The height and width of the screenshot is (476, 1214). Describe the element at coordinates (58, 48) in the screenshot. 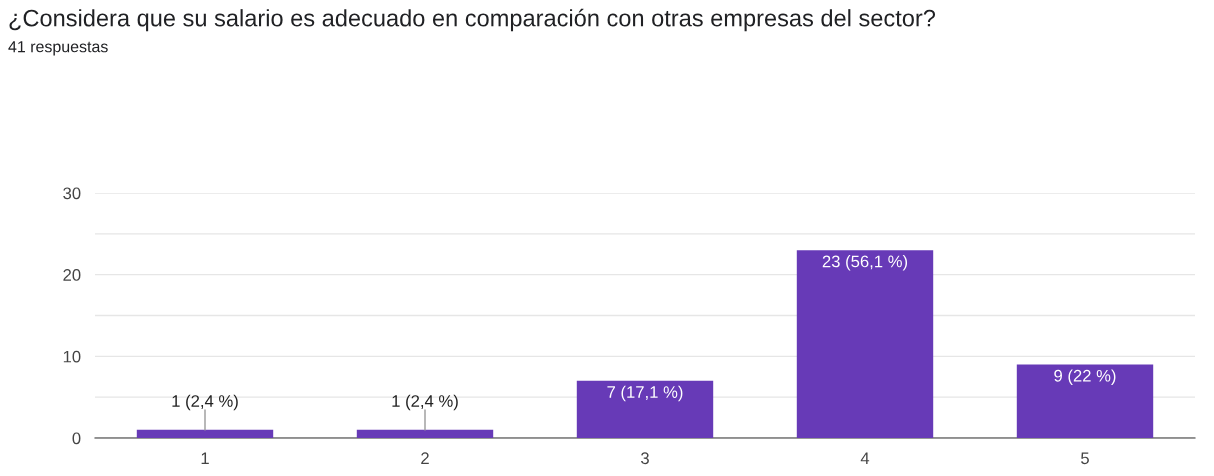

I see `chart-subtitle: 41 respuestas` at that location.